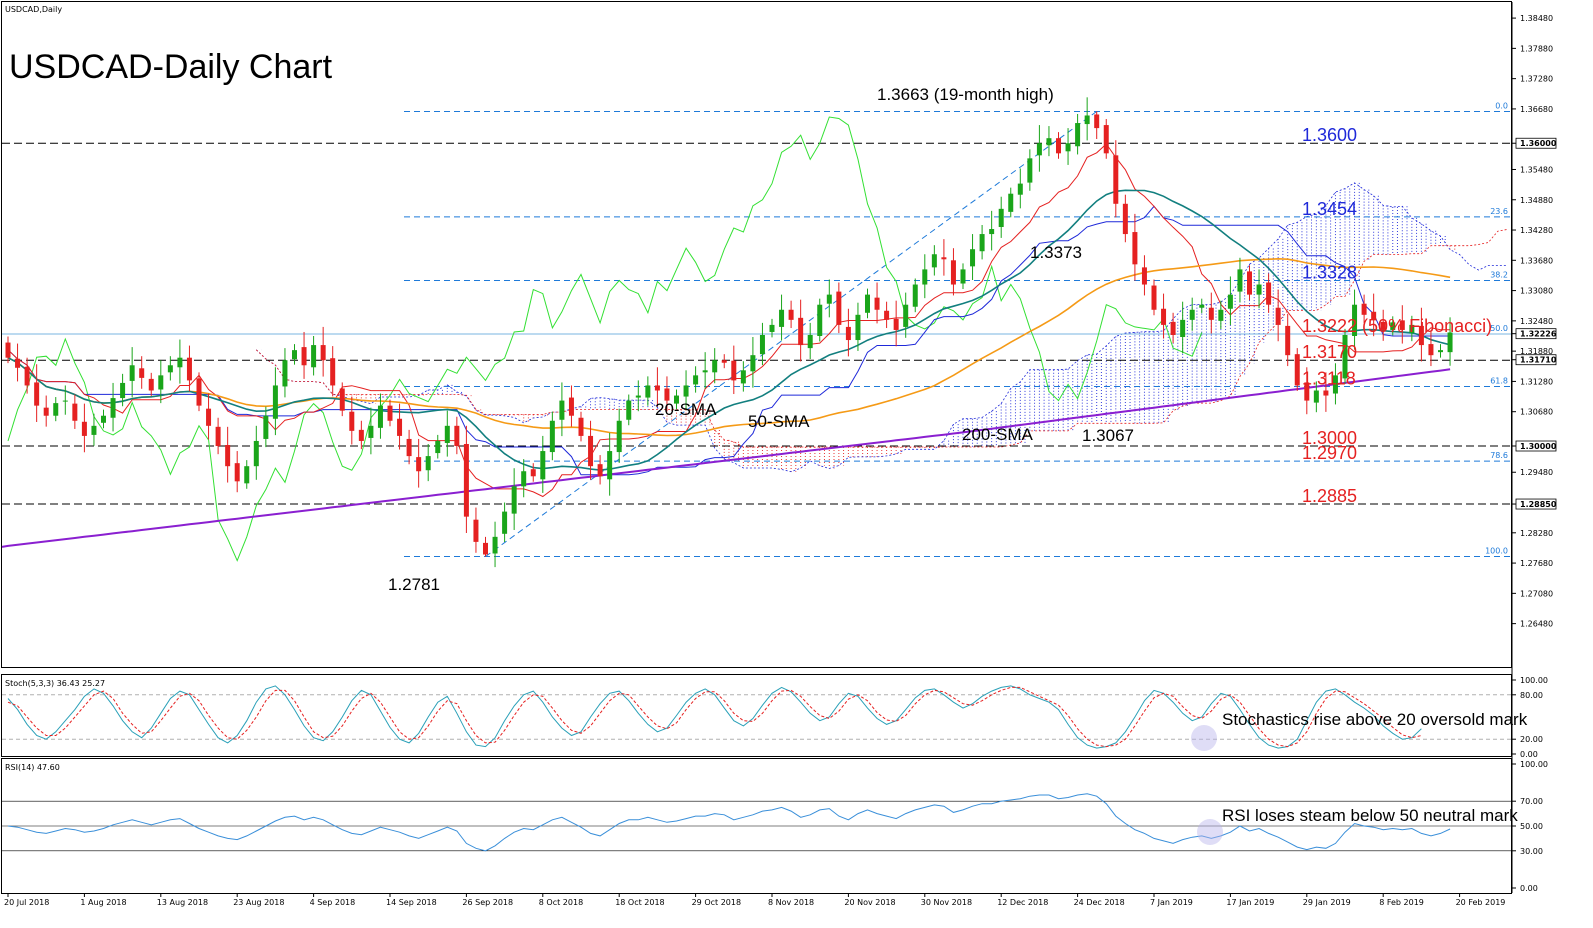  I want to click on price-tick-label: 1.32226, so click(1538, 334).